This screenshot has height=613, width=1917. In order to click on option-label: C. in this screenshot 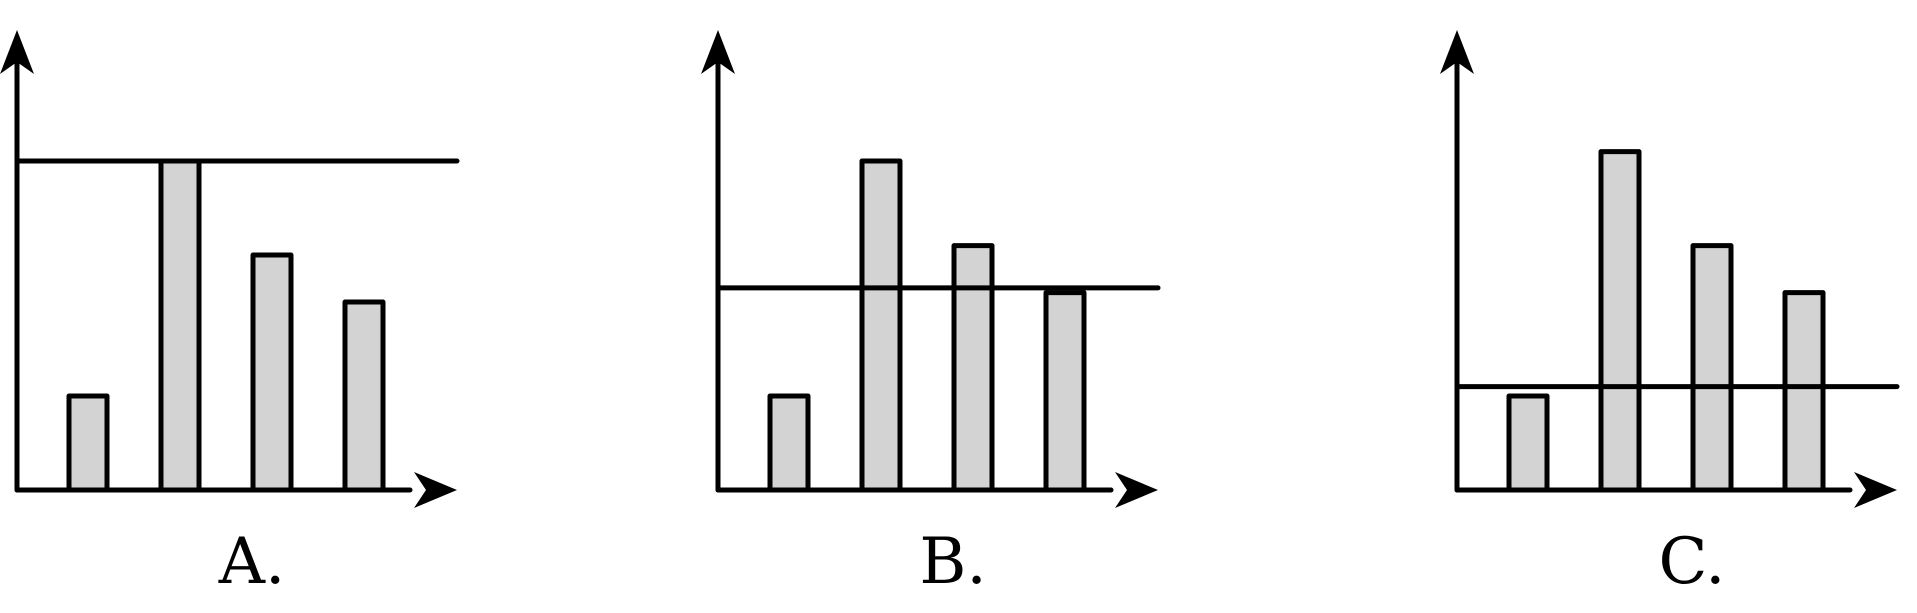, I will do `click(1691, 562)`.